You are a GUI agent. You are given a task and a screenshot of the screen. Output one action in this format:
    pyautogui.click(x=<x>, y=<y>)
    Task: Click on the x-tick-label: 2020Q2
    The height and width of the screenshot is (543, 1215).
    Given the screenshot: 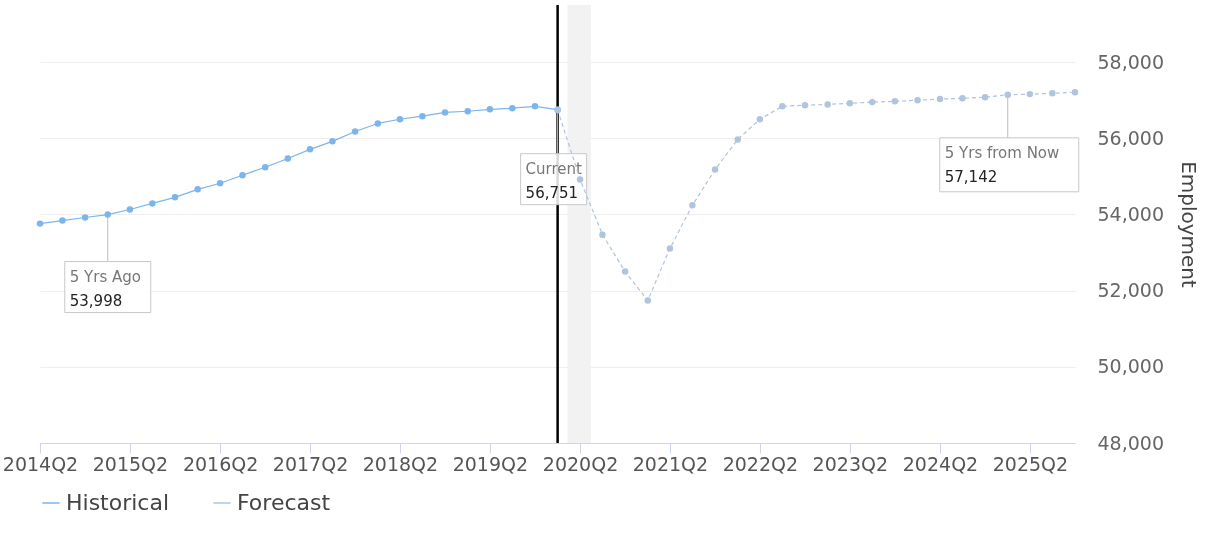 What is the action you would take?
    pyautogui.click(x=580, y=463)
    